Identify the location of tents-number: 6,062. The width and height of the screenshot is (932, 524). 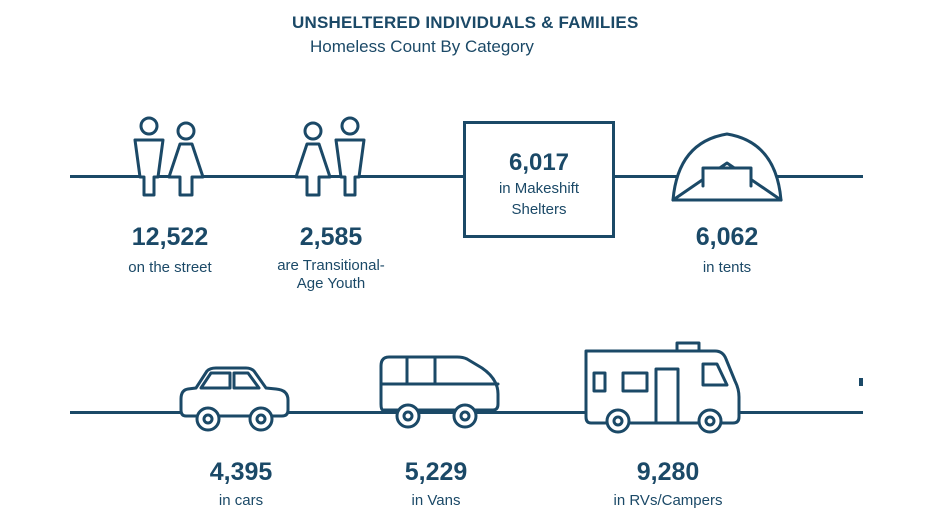
(727, 237).